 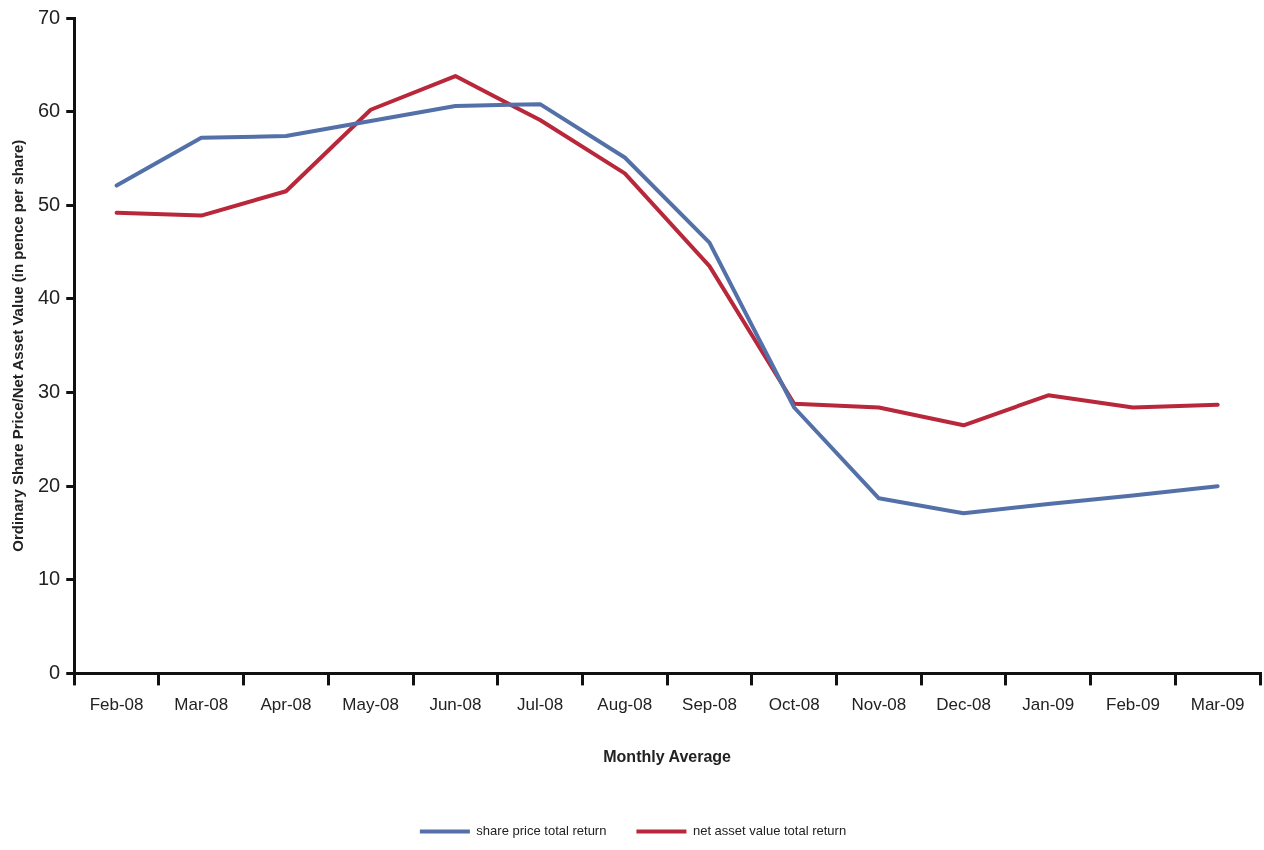 I want to click on y-tick-label: 50, so click(x=49, y=203).